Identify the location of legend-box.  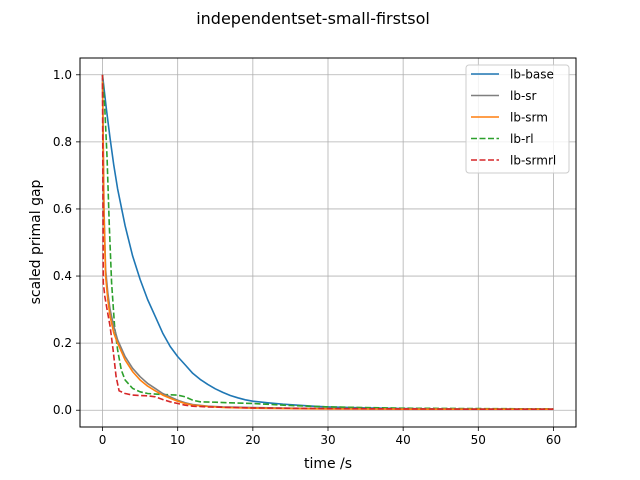
(517, 119).